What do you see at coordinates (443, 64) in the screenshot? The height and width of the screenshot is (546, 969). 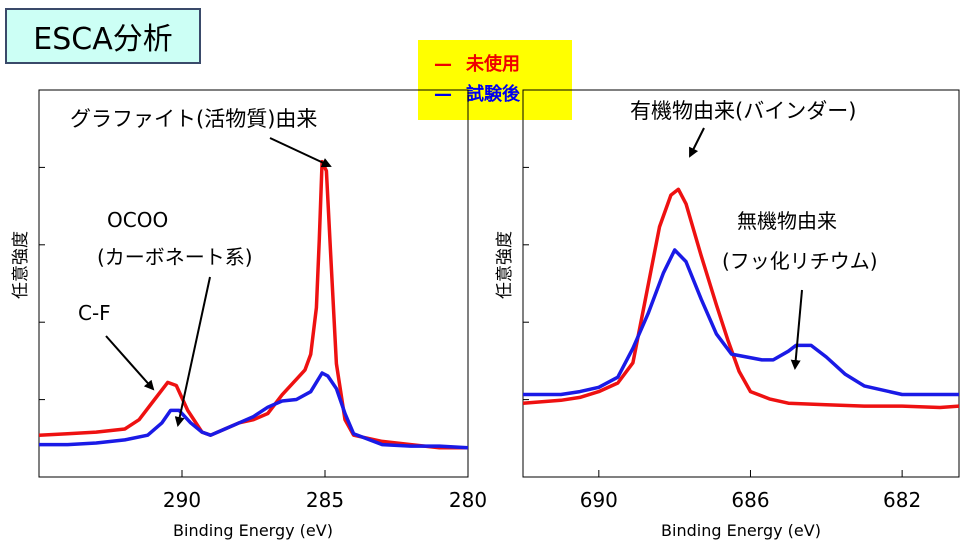 I see `legend-dash-unused: —` at bounding box center [443, 64].